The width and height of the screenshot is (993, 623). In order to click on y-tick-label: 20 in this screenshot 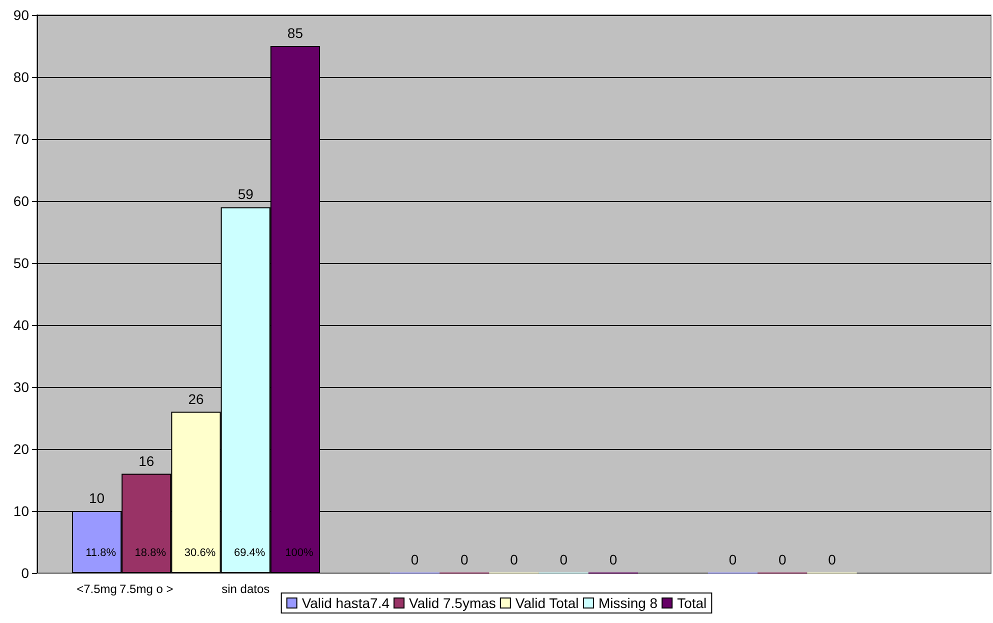, I will do `click(21, 449)`.